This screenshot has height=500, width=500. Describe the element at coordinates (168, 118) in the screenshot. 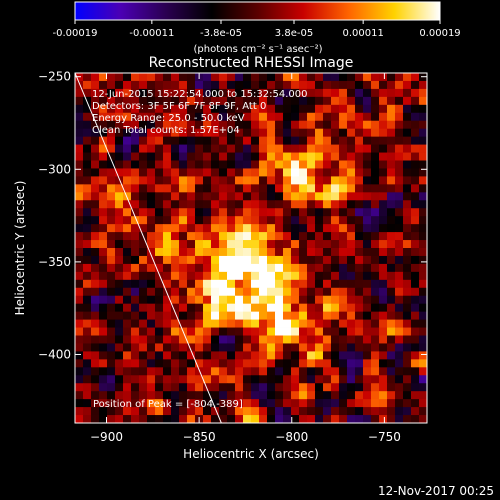

I see `annotation-energy: Energy Range: 25.0 - 50.0 keV` at that location.